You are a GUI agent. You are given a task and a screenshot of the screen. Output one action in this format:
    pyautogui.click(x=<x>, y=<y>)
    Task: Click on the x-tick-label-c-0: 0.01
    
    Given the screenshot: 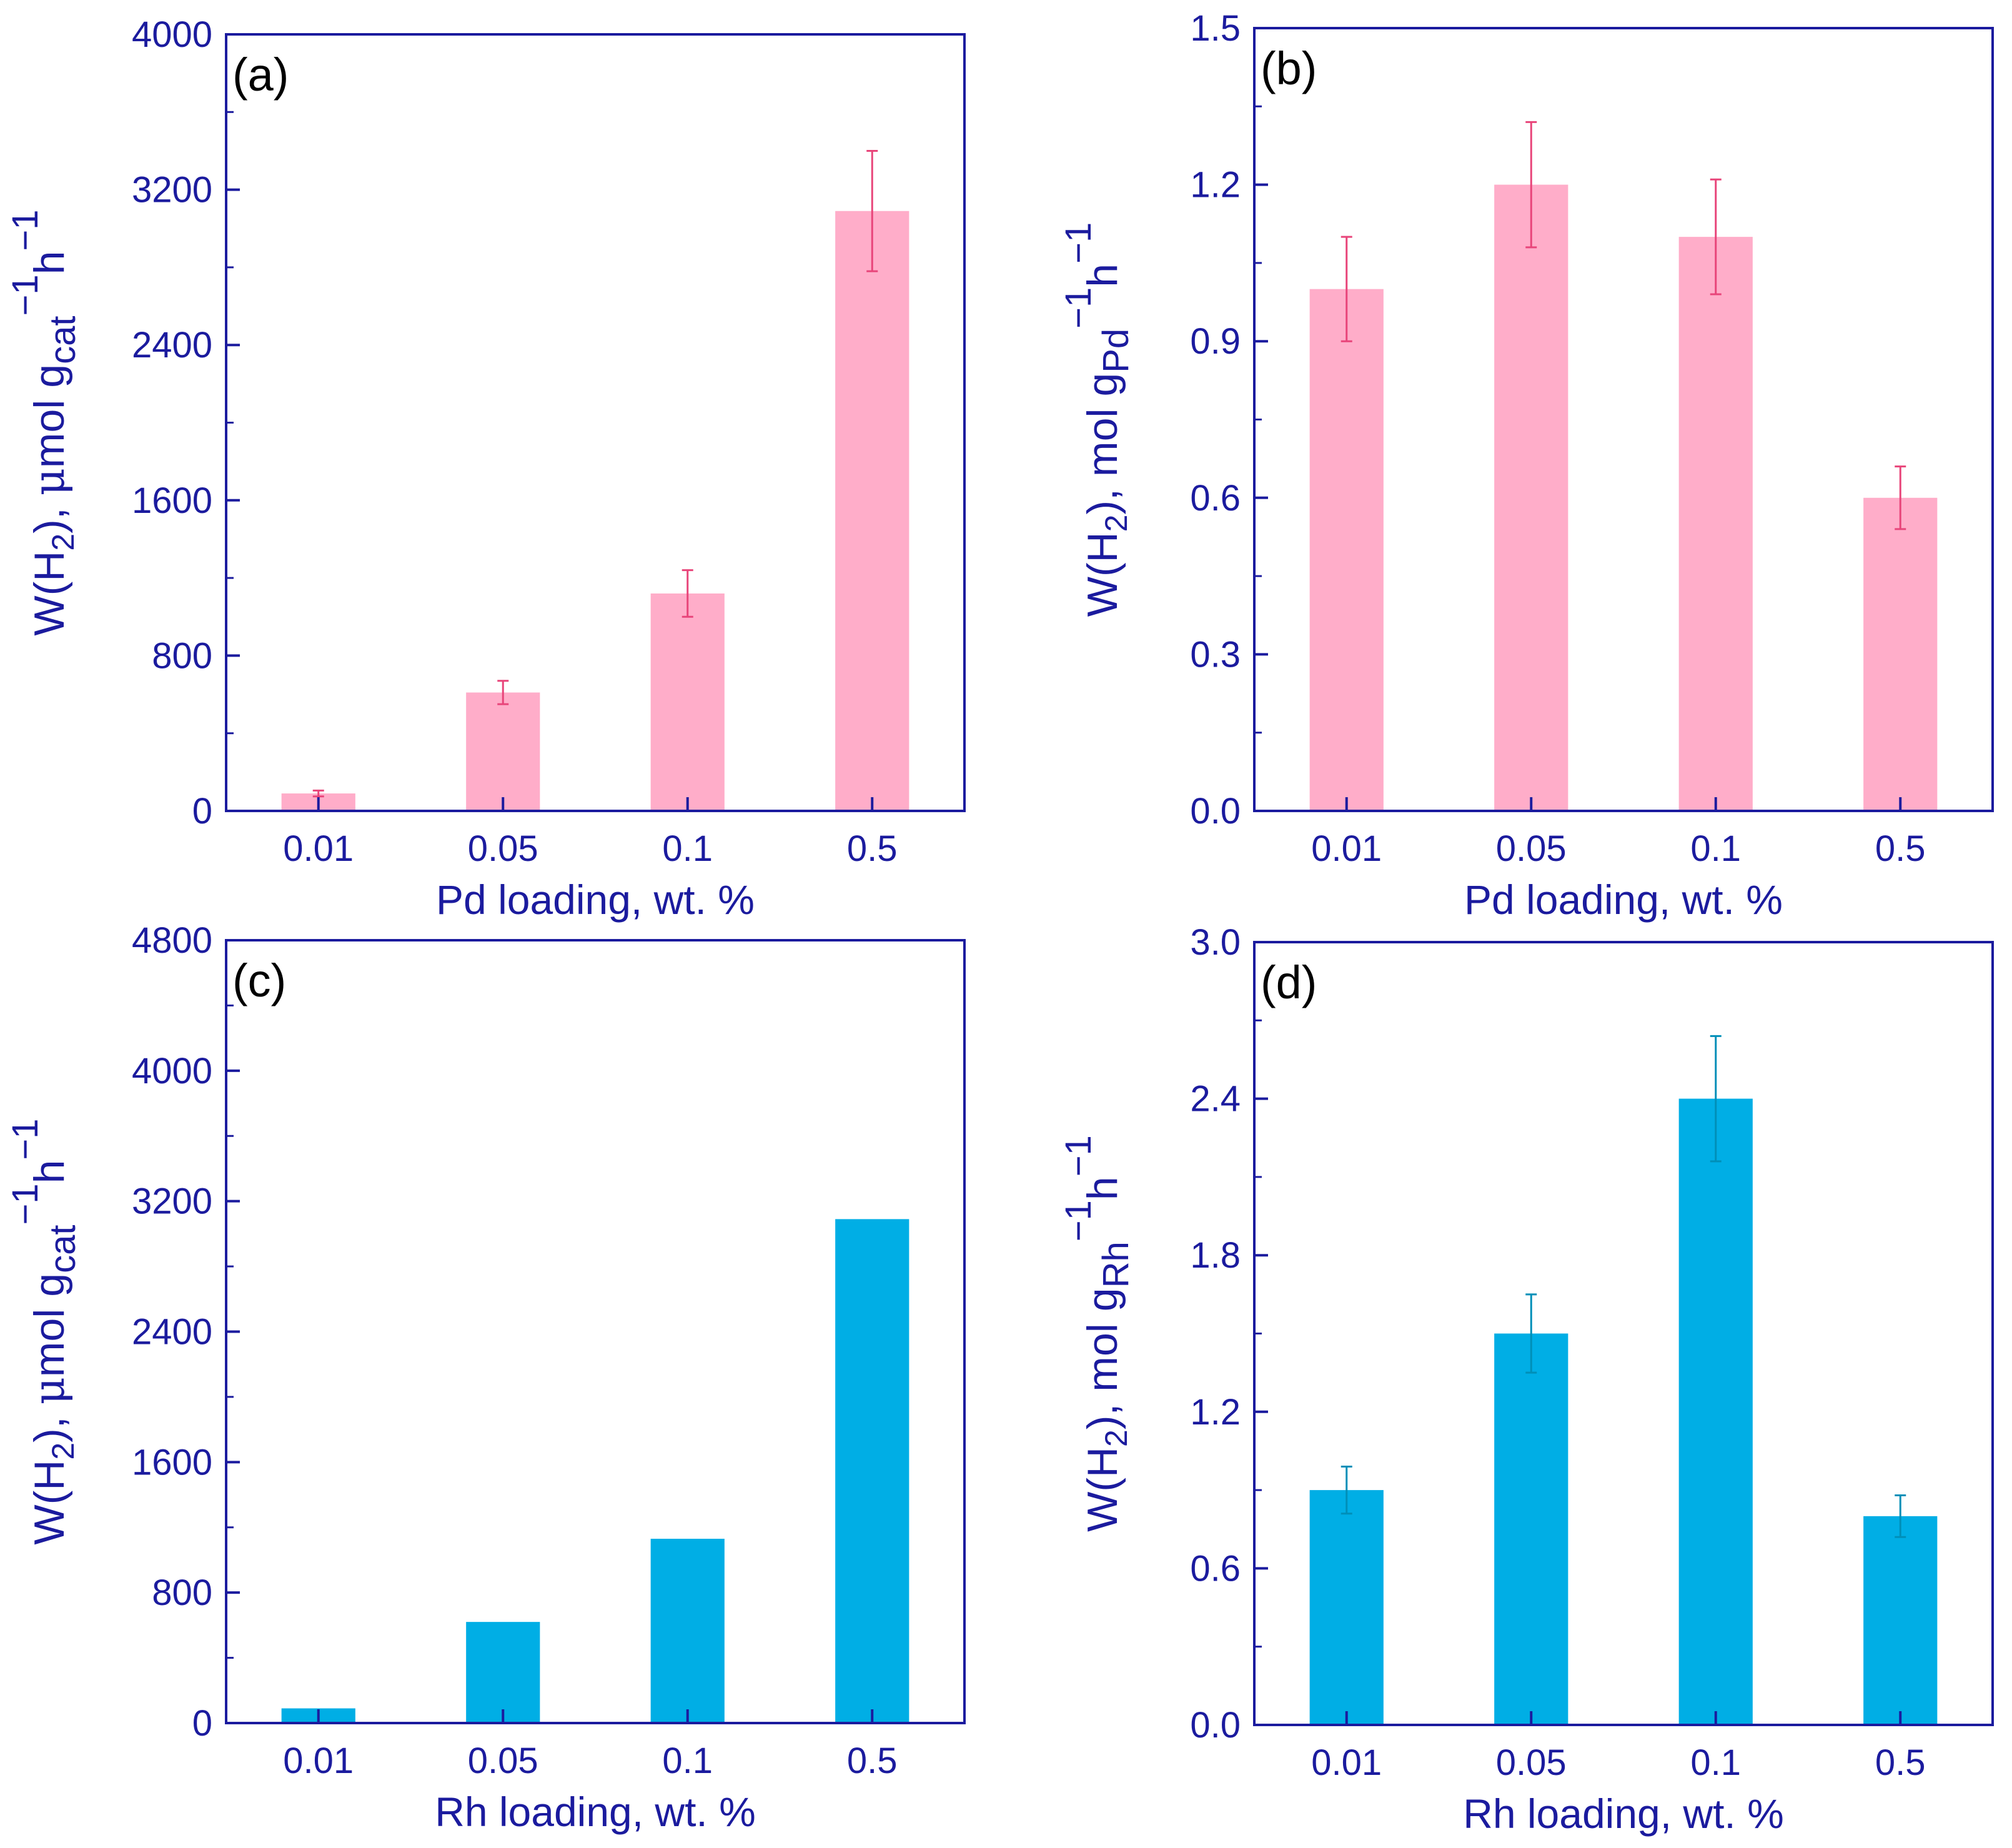 What is the action you would take?
    pyautogui.click(x=318, y=1761)
    